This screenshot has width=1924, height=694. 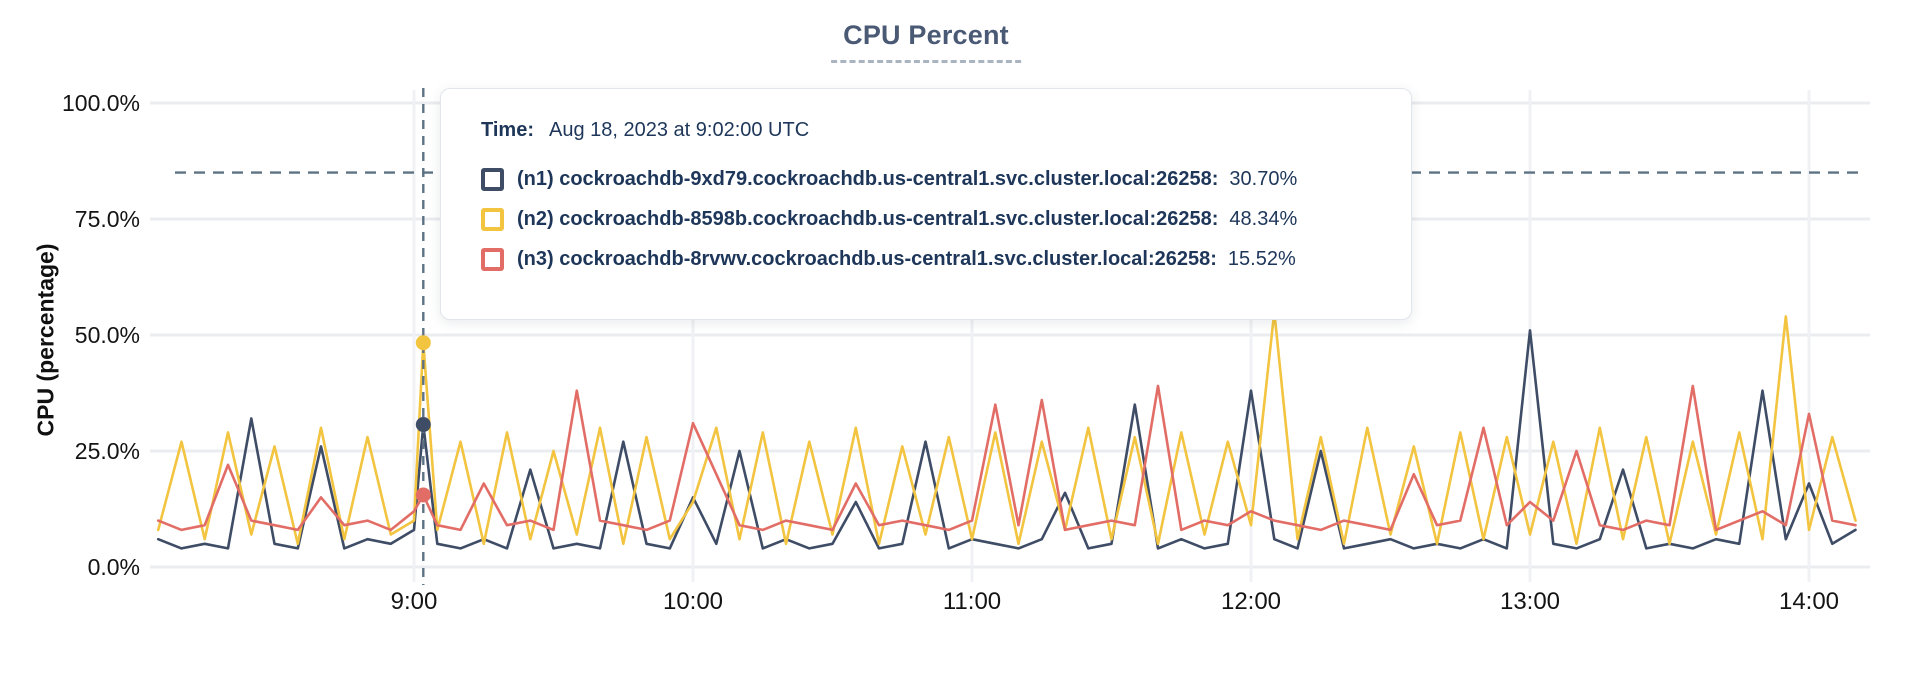 What do you see at coordinates (107, 335) in the screenshot?
I see `y-axis-tick-label: 50.0%` at bounding box center [107, 335].